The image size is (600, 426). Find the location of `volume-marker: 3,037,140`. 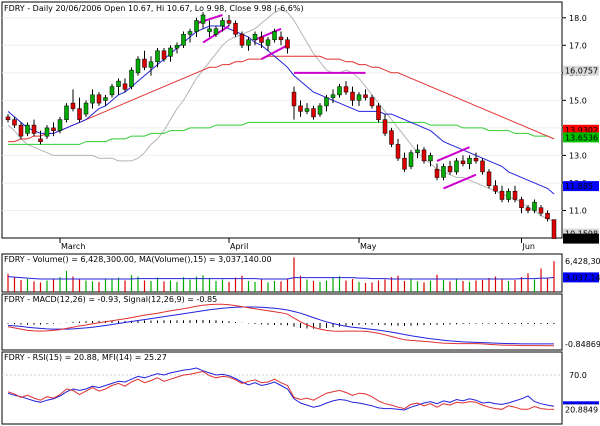

volume-marker: 3,037,140 is located at coordinates (581, 277).